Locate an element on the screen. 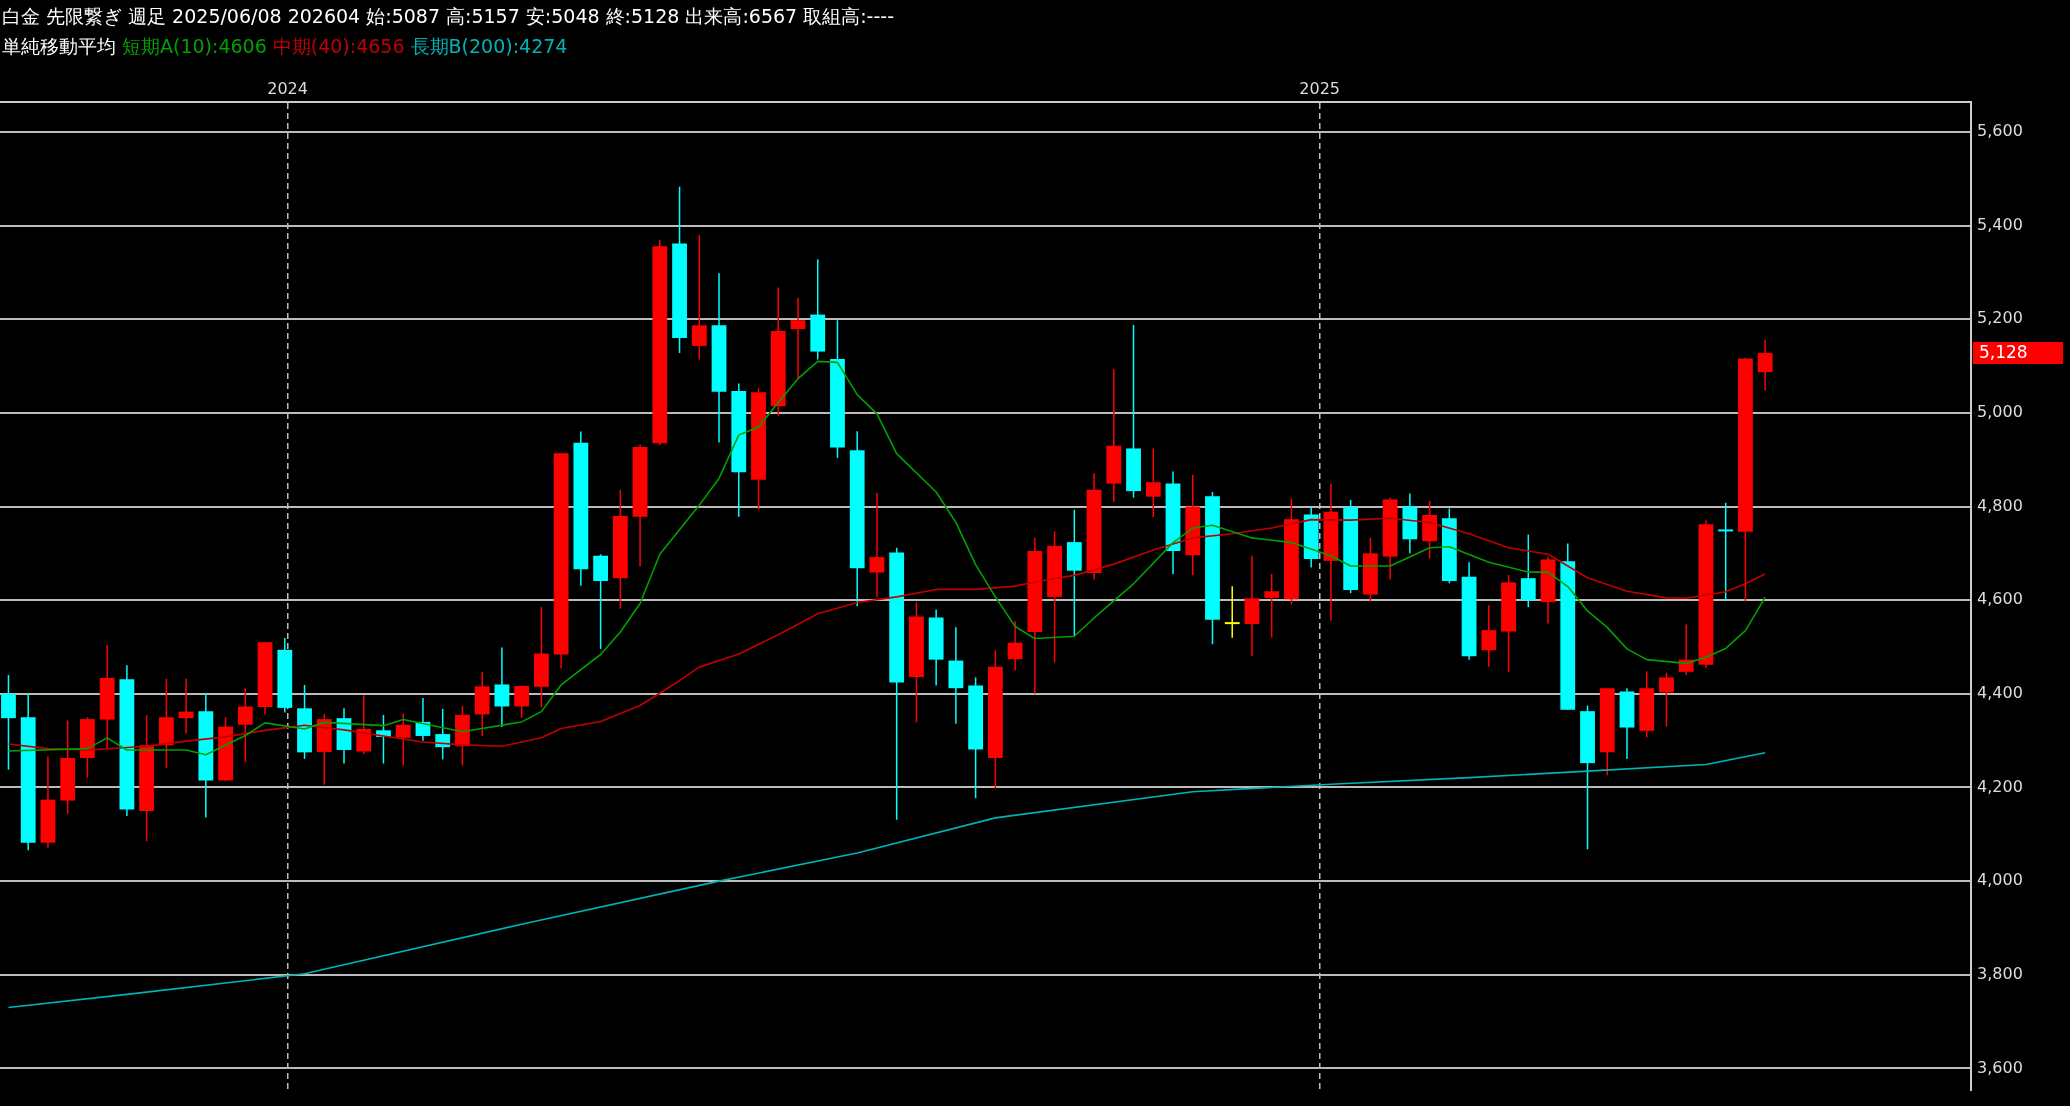  text: 中期(40):4656 is located at coordinates (338, 46).